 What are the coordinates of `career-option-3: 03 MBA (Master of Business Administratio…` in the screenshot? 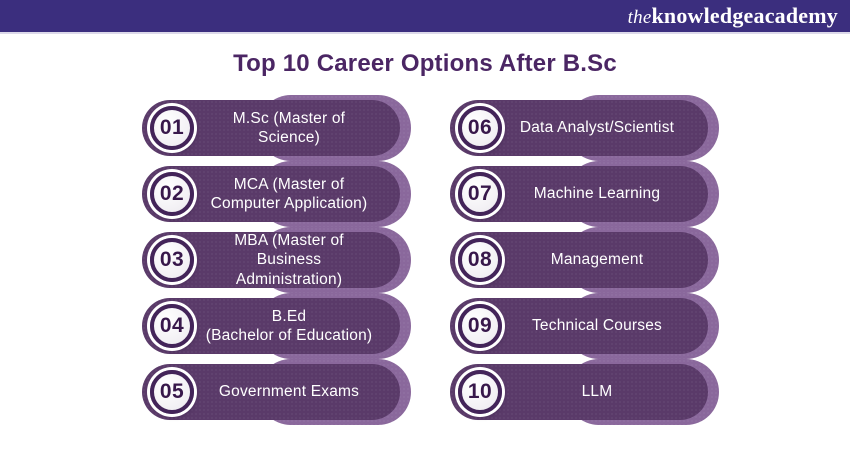 It's located at (276, 260).